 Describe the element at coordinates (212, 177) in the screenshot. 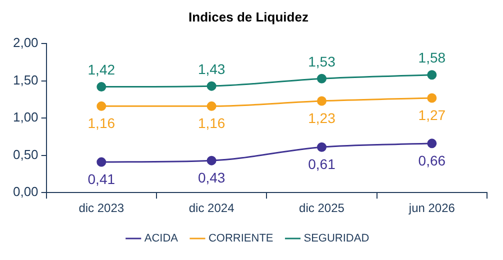

I see `data-label: 0,43` at that location.